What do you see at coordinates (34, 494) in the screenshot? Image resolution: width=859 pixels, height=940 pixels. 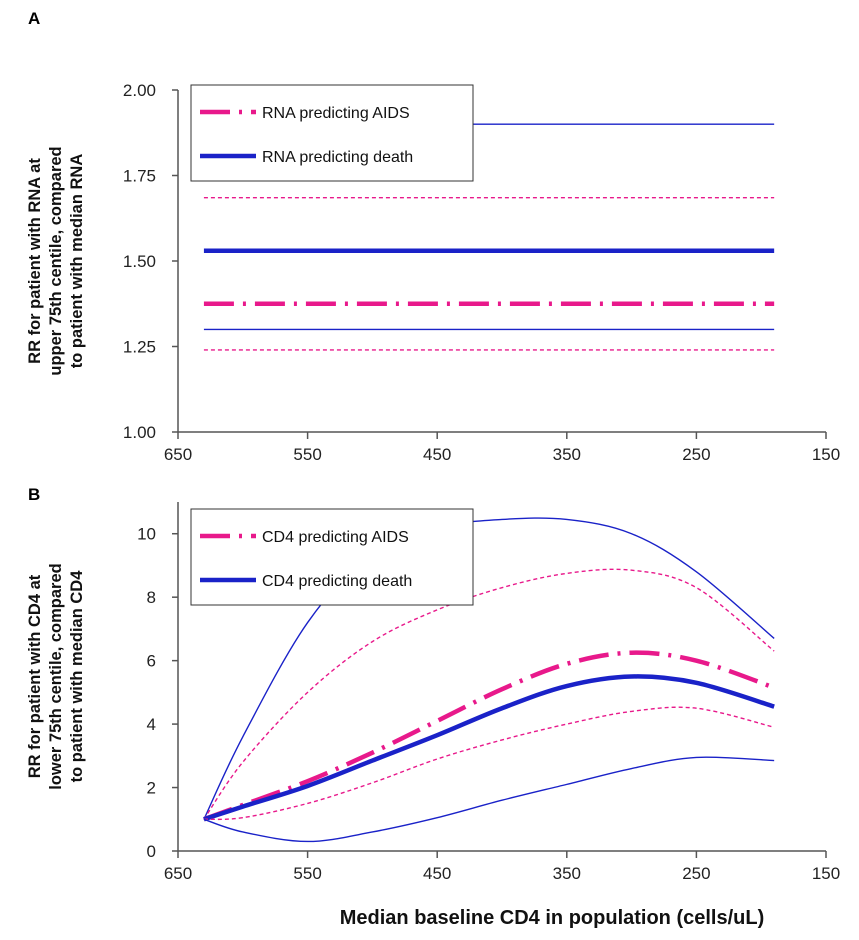 I see `panel-letter: B` at bounding box center [34, 494].